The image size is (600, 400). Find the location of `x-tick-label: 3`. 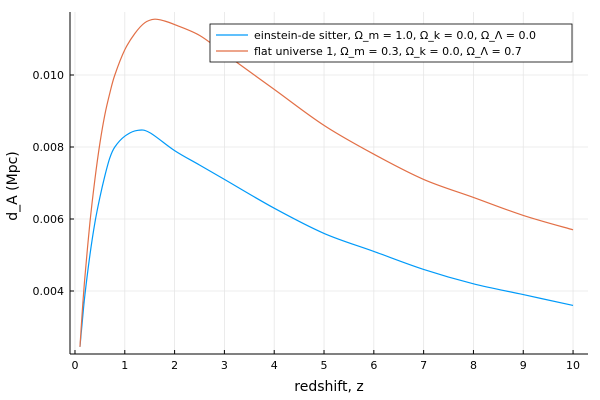

x-tick-label: 3 is located at coordinates (224, 365).